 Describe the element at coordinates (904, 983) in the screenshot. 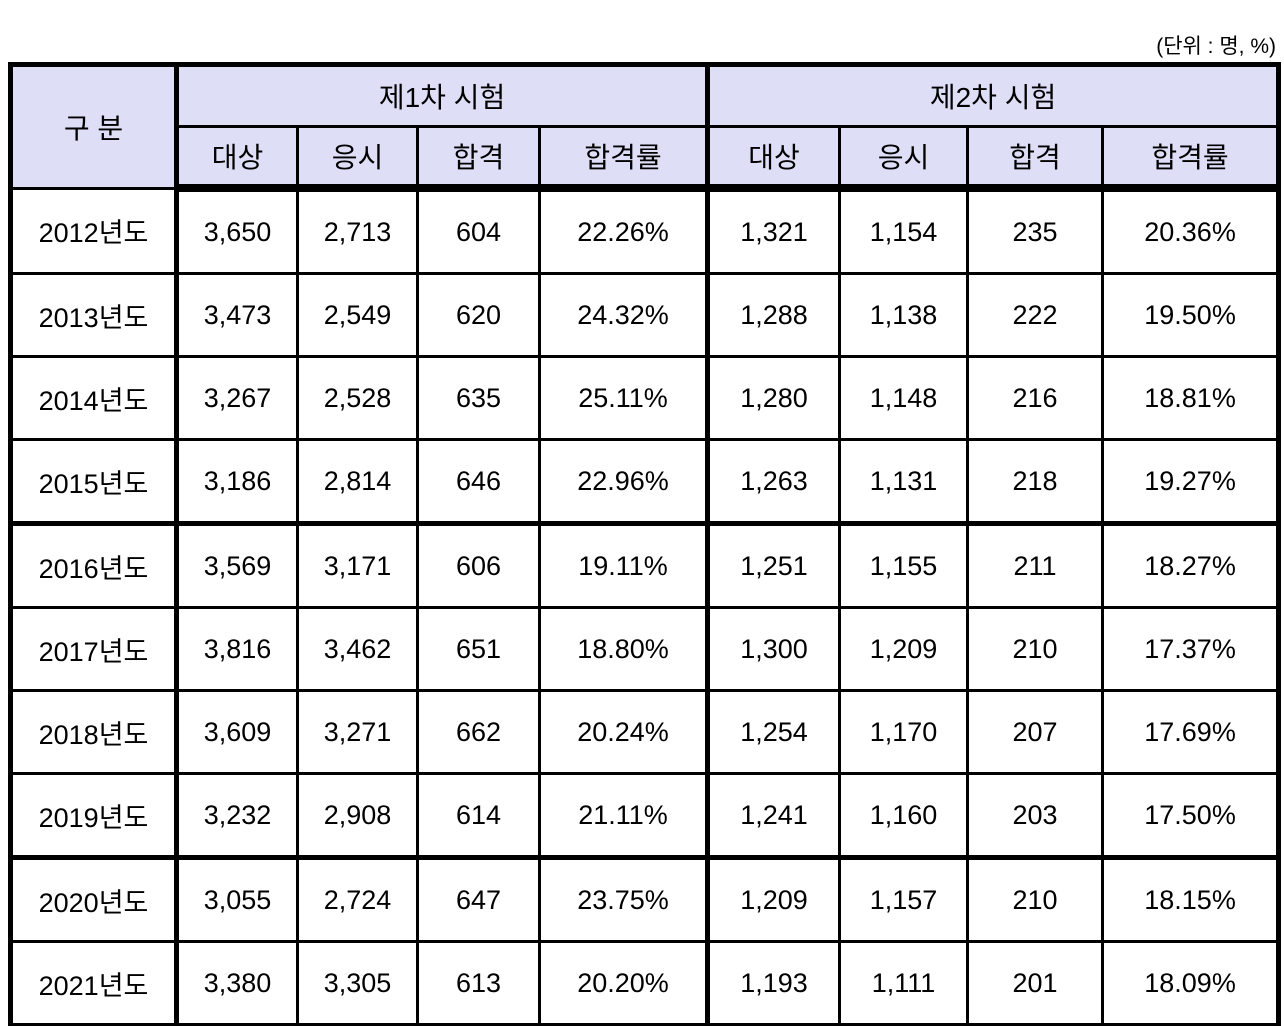

I see `value-cell: 1,111` at that location.